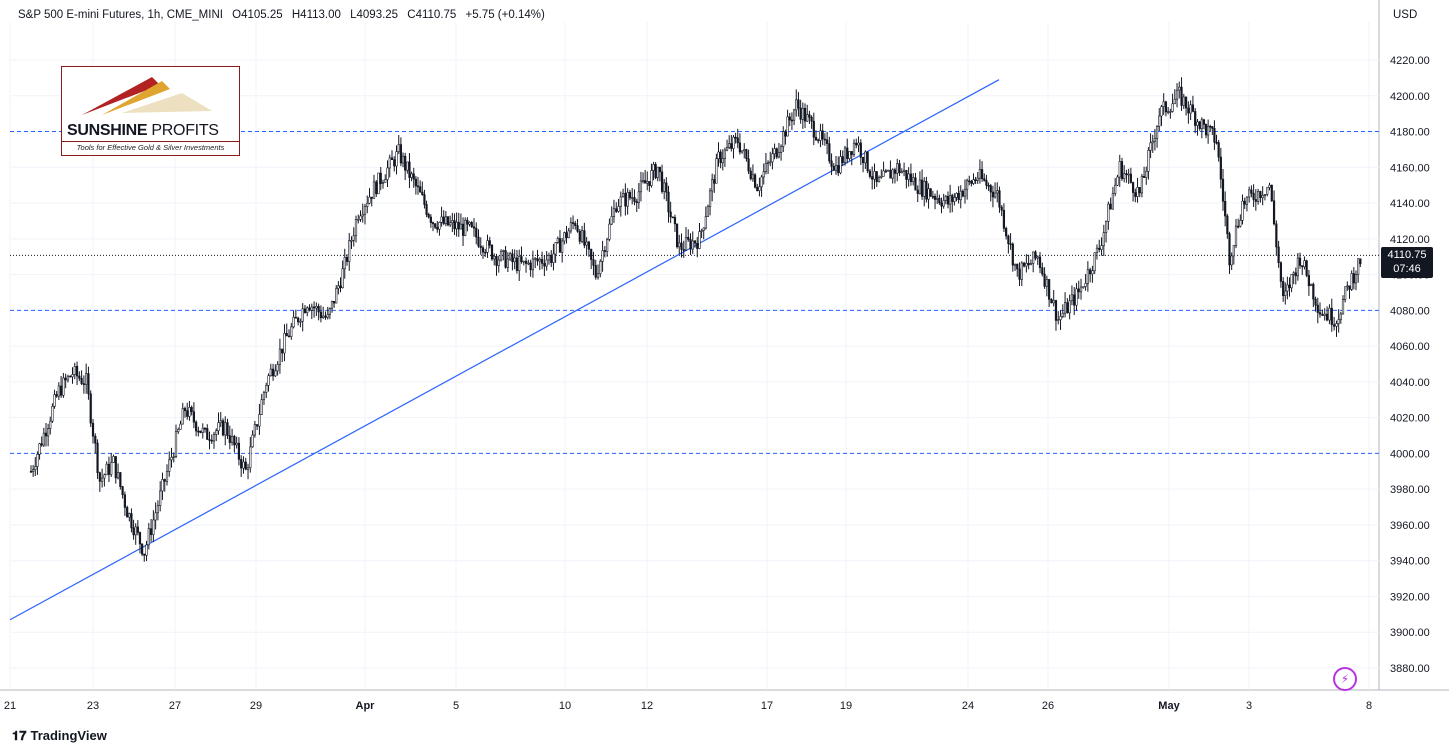 Image resolution: width=1449 pixels, height=754 pixels. Describe the element at coordinates (183, 130) in the screenshot. I see `logo-title-b: PROFITS` at that location.